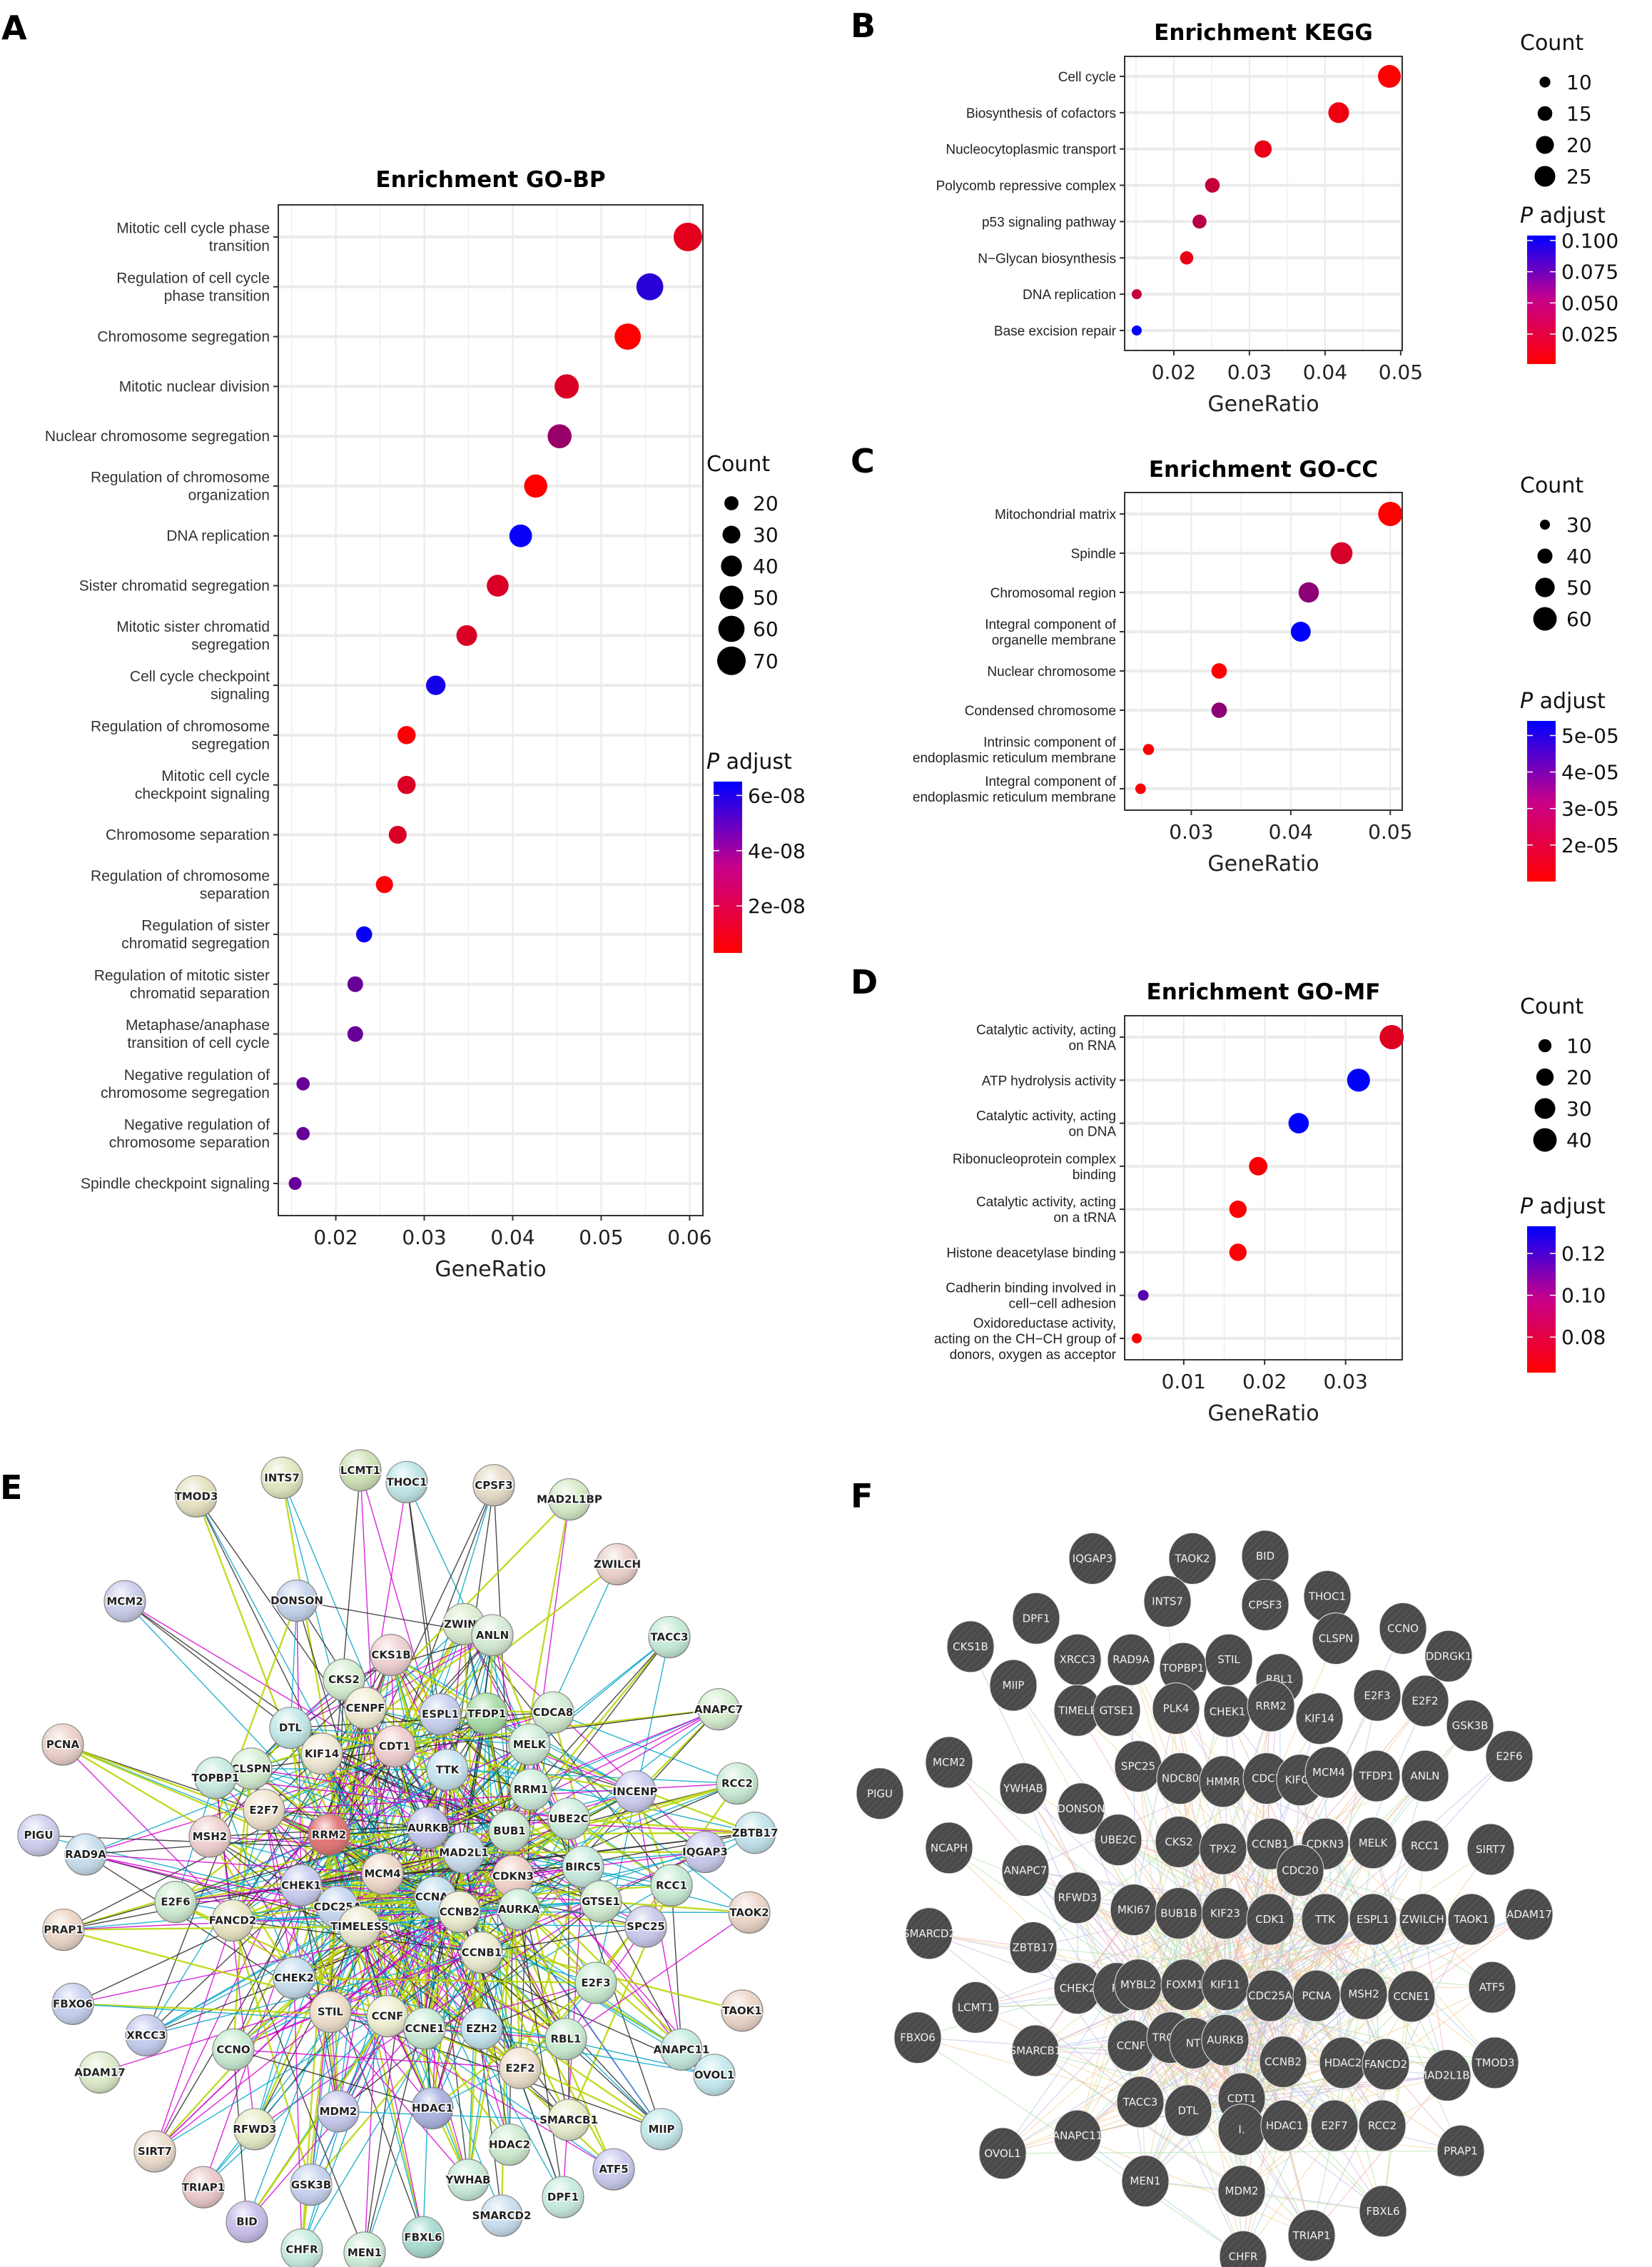 The image size is (1652, 2267). I want to click on node-label: CCNO, so click(1403, 1628).